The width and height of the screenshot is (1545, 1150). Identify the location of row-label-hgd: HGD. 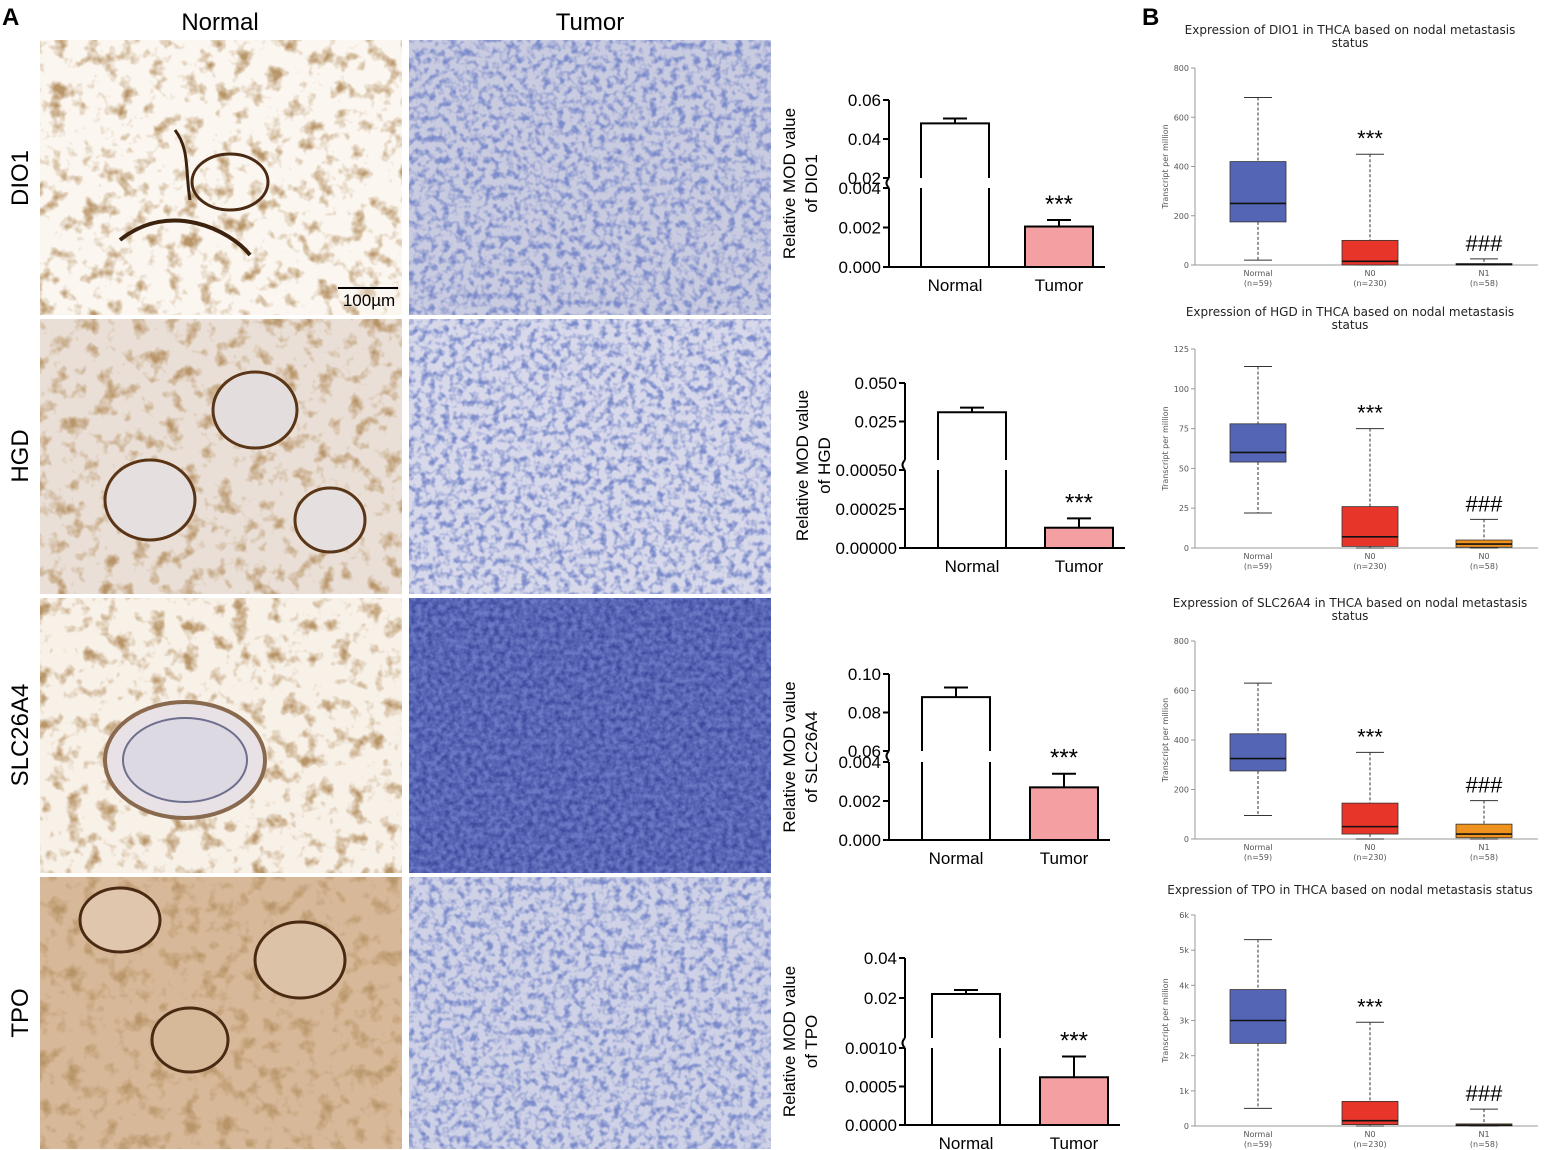
(20, 455).